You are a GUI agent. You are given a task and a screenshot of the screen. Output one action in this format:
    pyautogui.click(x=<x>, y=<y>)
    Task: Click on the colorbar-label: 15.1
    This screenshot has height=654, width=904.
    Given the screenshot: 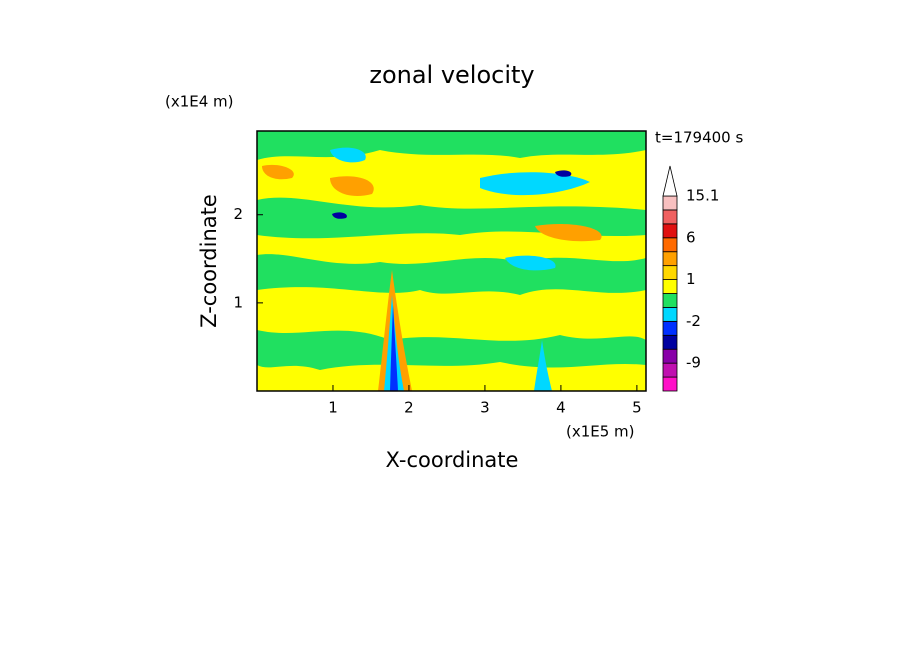 What is the action you would take?
    pyautogui.click(x=702, y=196)
    